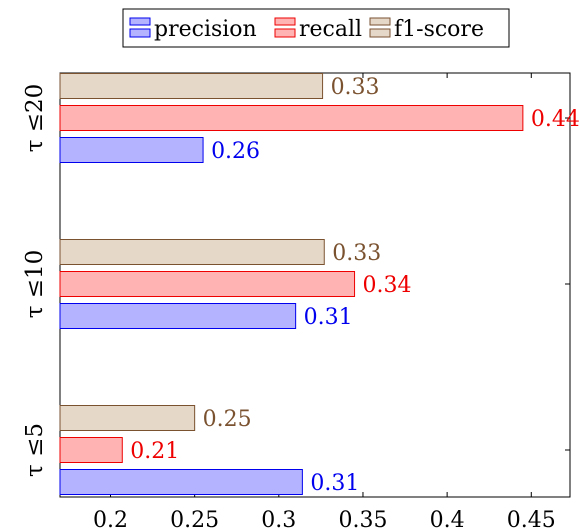 This screenshot has height=530, width=580. What do you see at coordinates (154, 451) in the screenshot?
I see `data-label-recall: 0.21` at bounding box center [154, 451].